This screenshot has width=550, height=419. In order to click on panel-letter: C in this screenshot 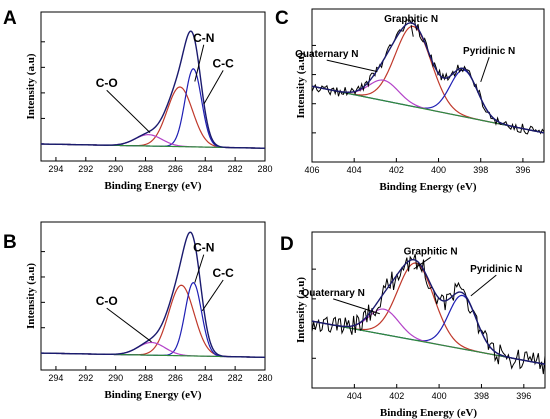, I will do `click(282, 18)`.